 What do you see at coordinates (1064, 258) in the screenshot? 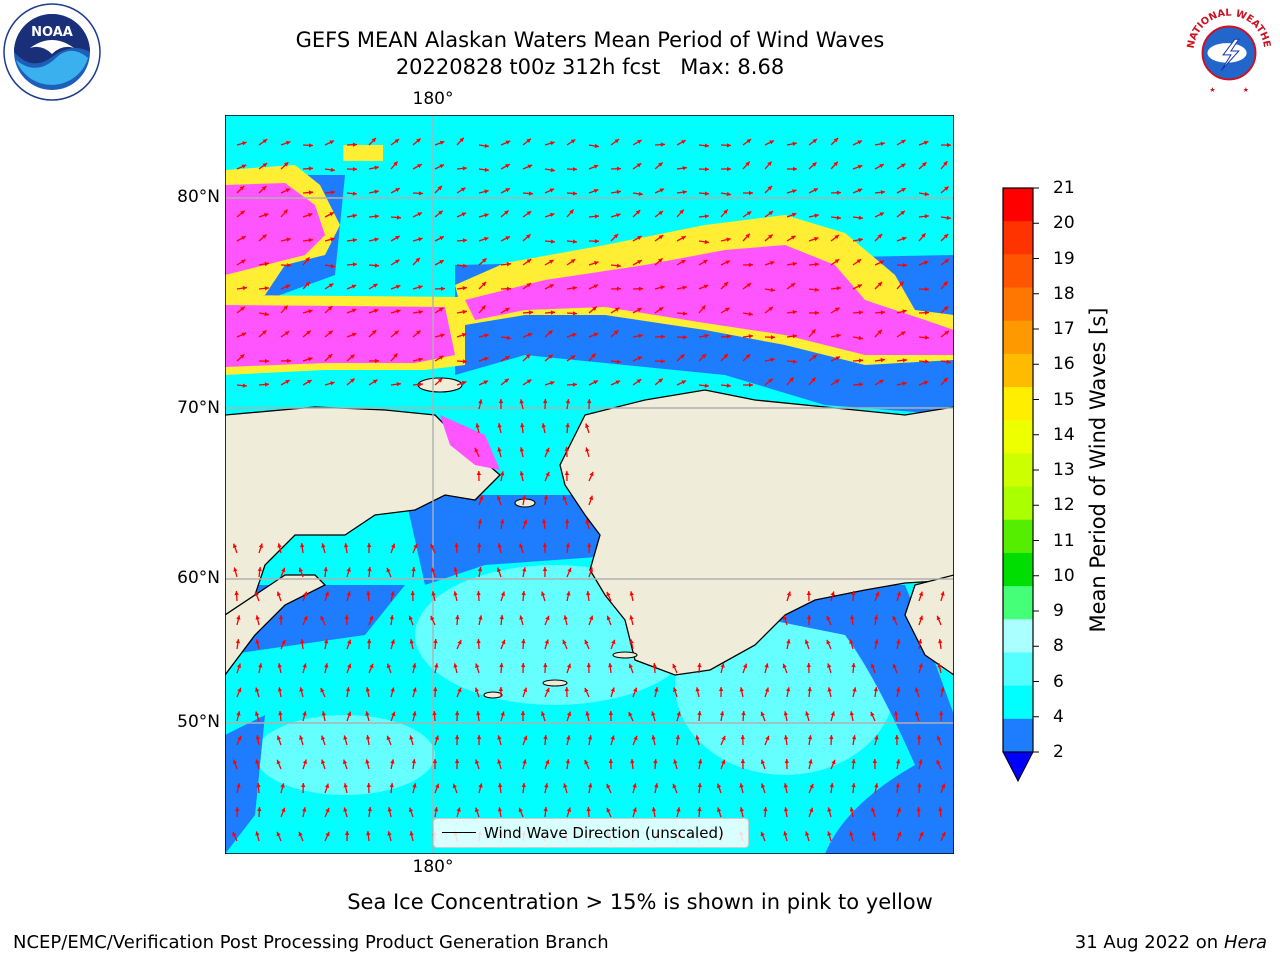
I see `colorbar-tick-label: 19` at bounding box center [1064, 258].